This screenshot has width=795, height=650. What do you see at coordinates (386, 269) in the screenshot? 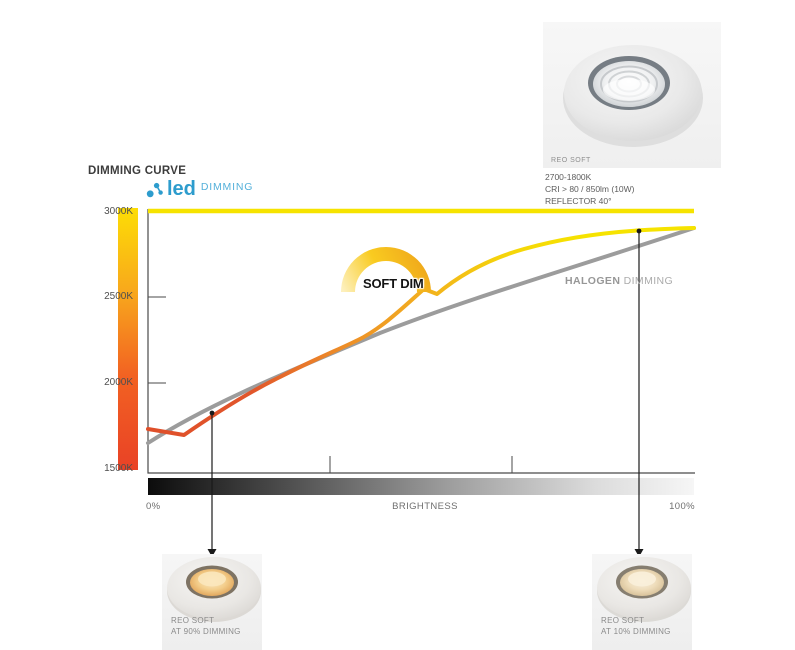
I see `soft-dim-arc-icon` at bounding box center [386, 269].